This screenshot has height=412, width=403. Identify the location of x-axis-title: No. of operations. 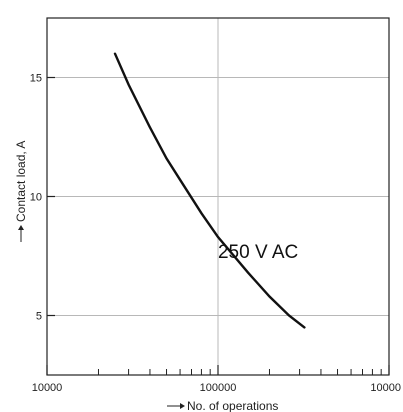
(222, 405).